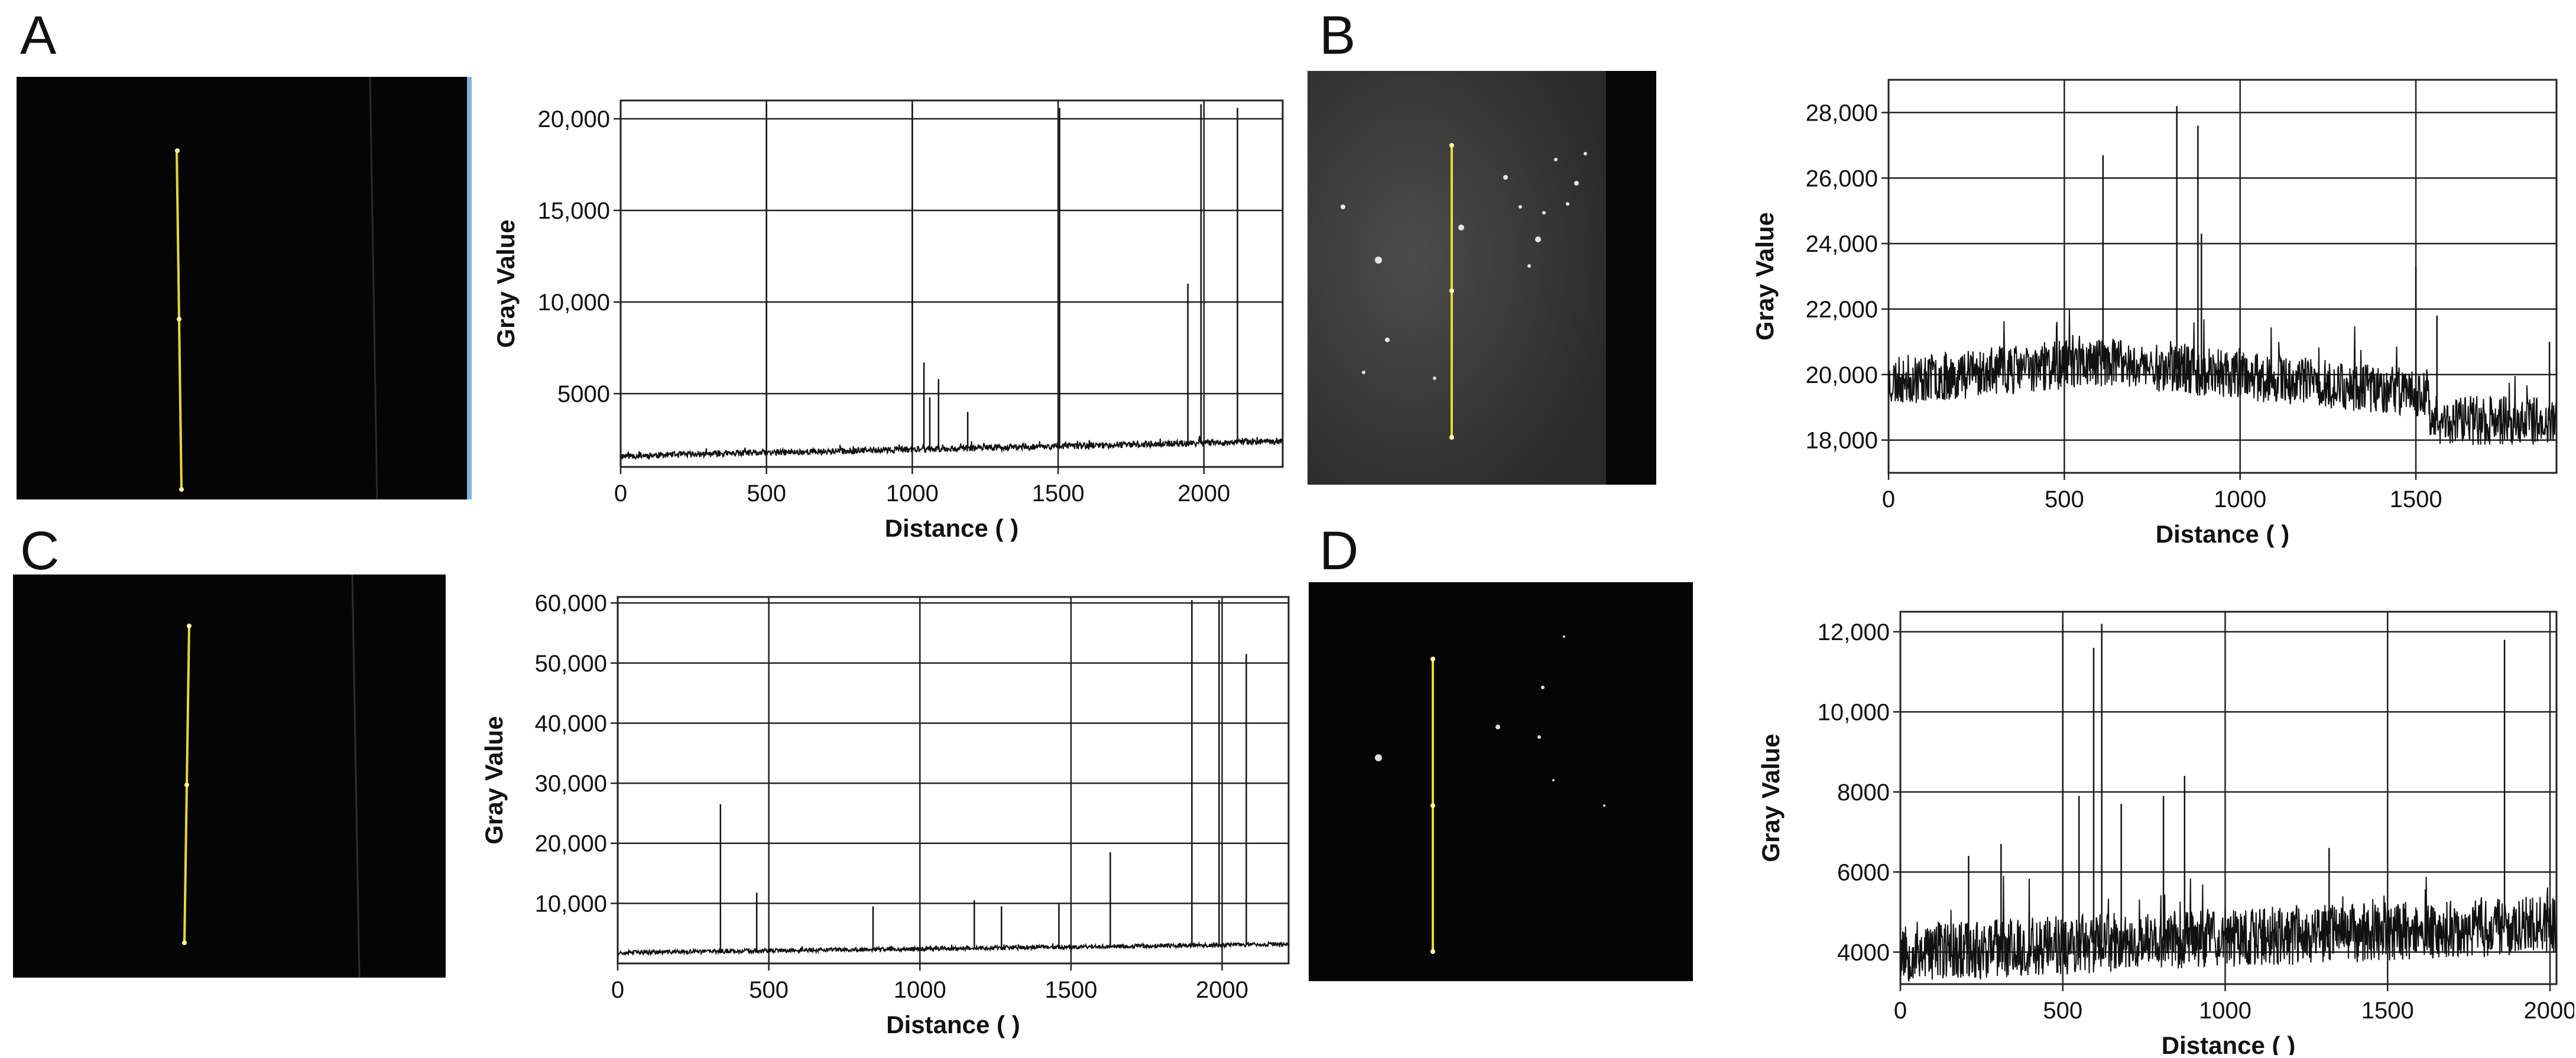 The width and height of the screenshot is (2576, 1058). I want to click on panel-letter-b: B, so click(1337, 35).